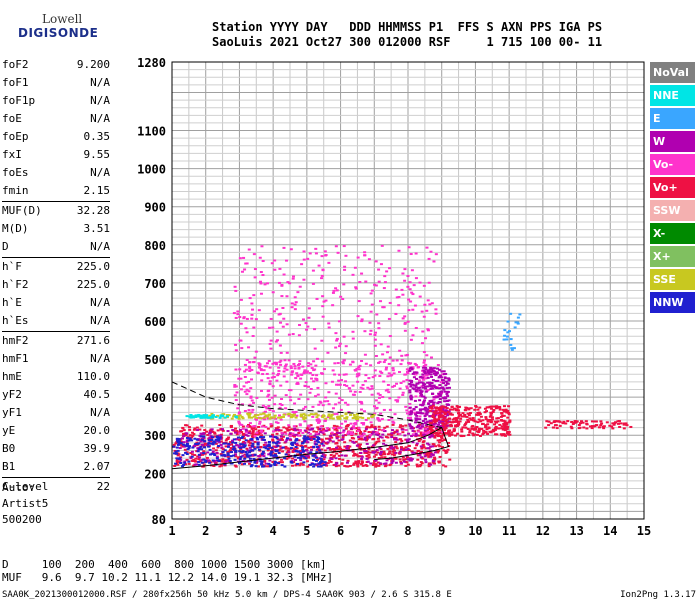 Image resolution: width=700 pixels, height=600 pixels. I want to click on legend-item: NoVal, so click(672, 72).